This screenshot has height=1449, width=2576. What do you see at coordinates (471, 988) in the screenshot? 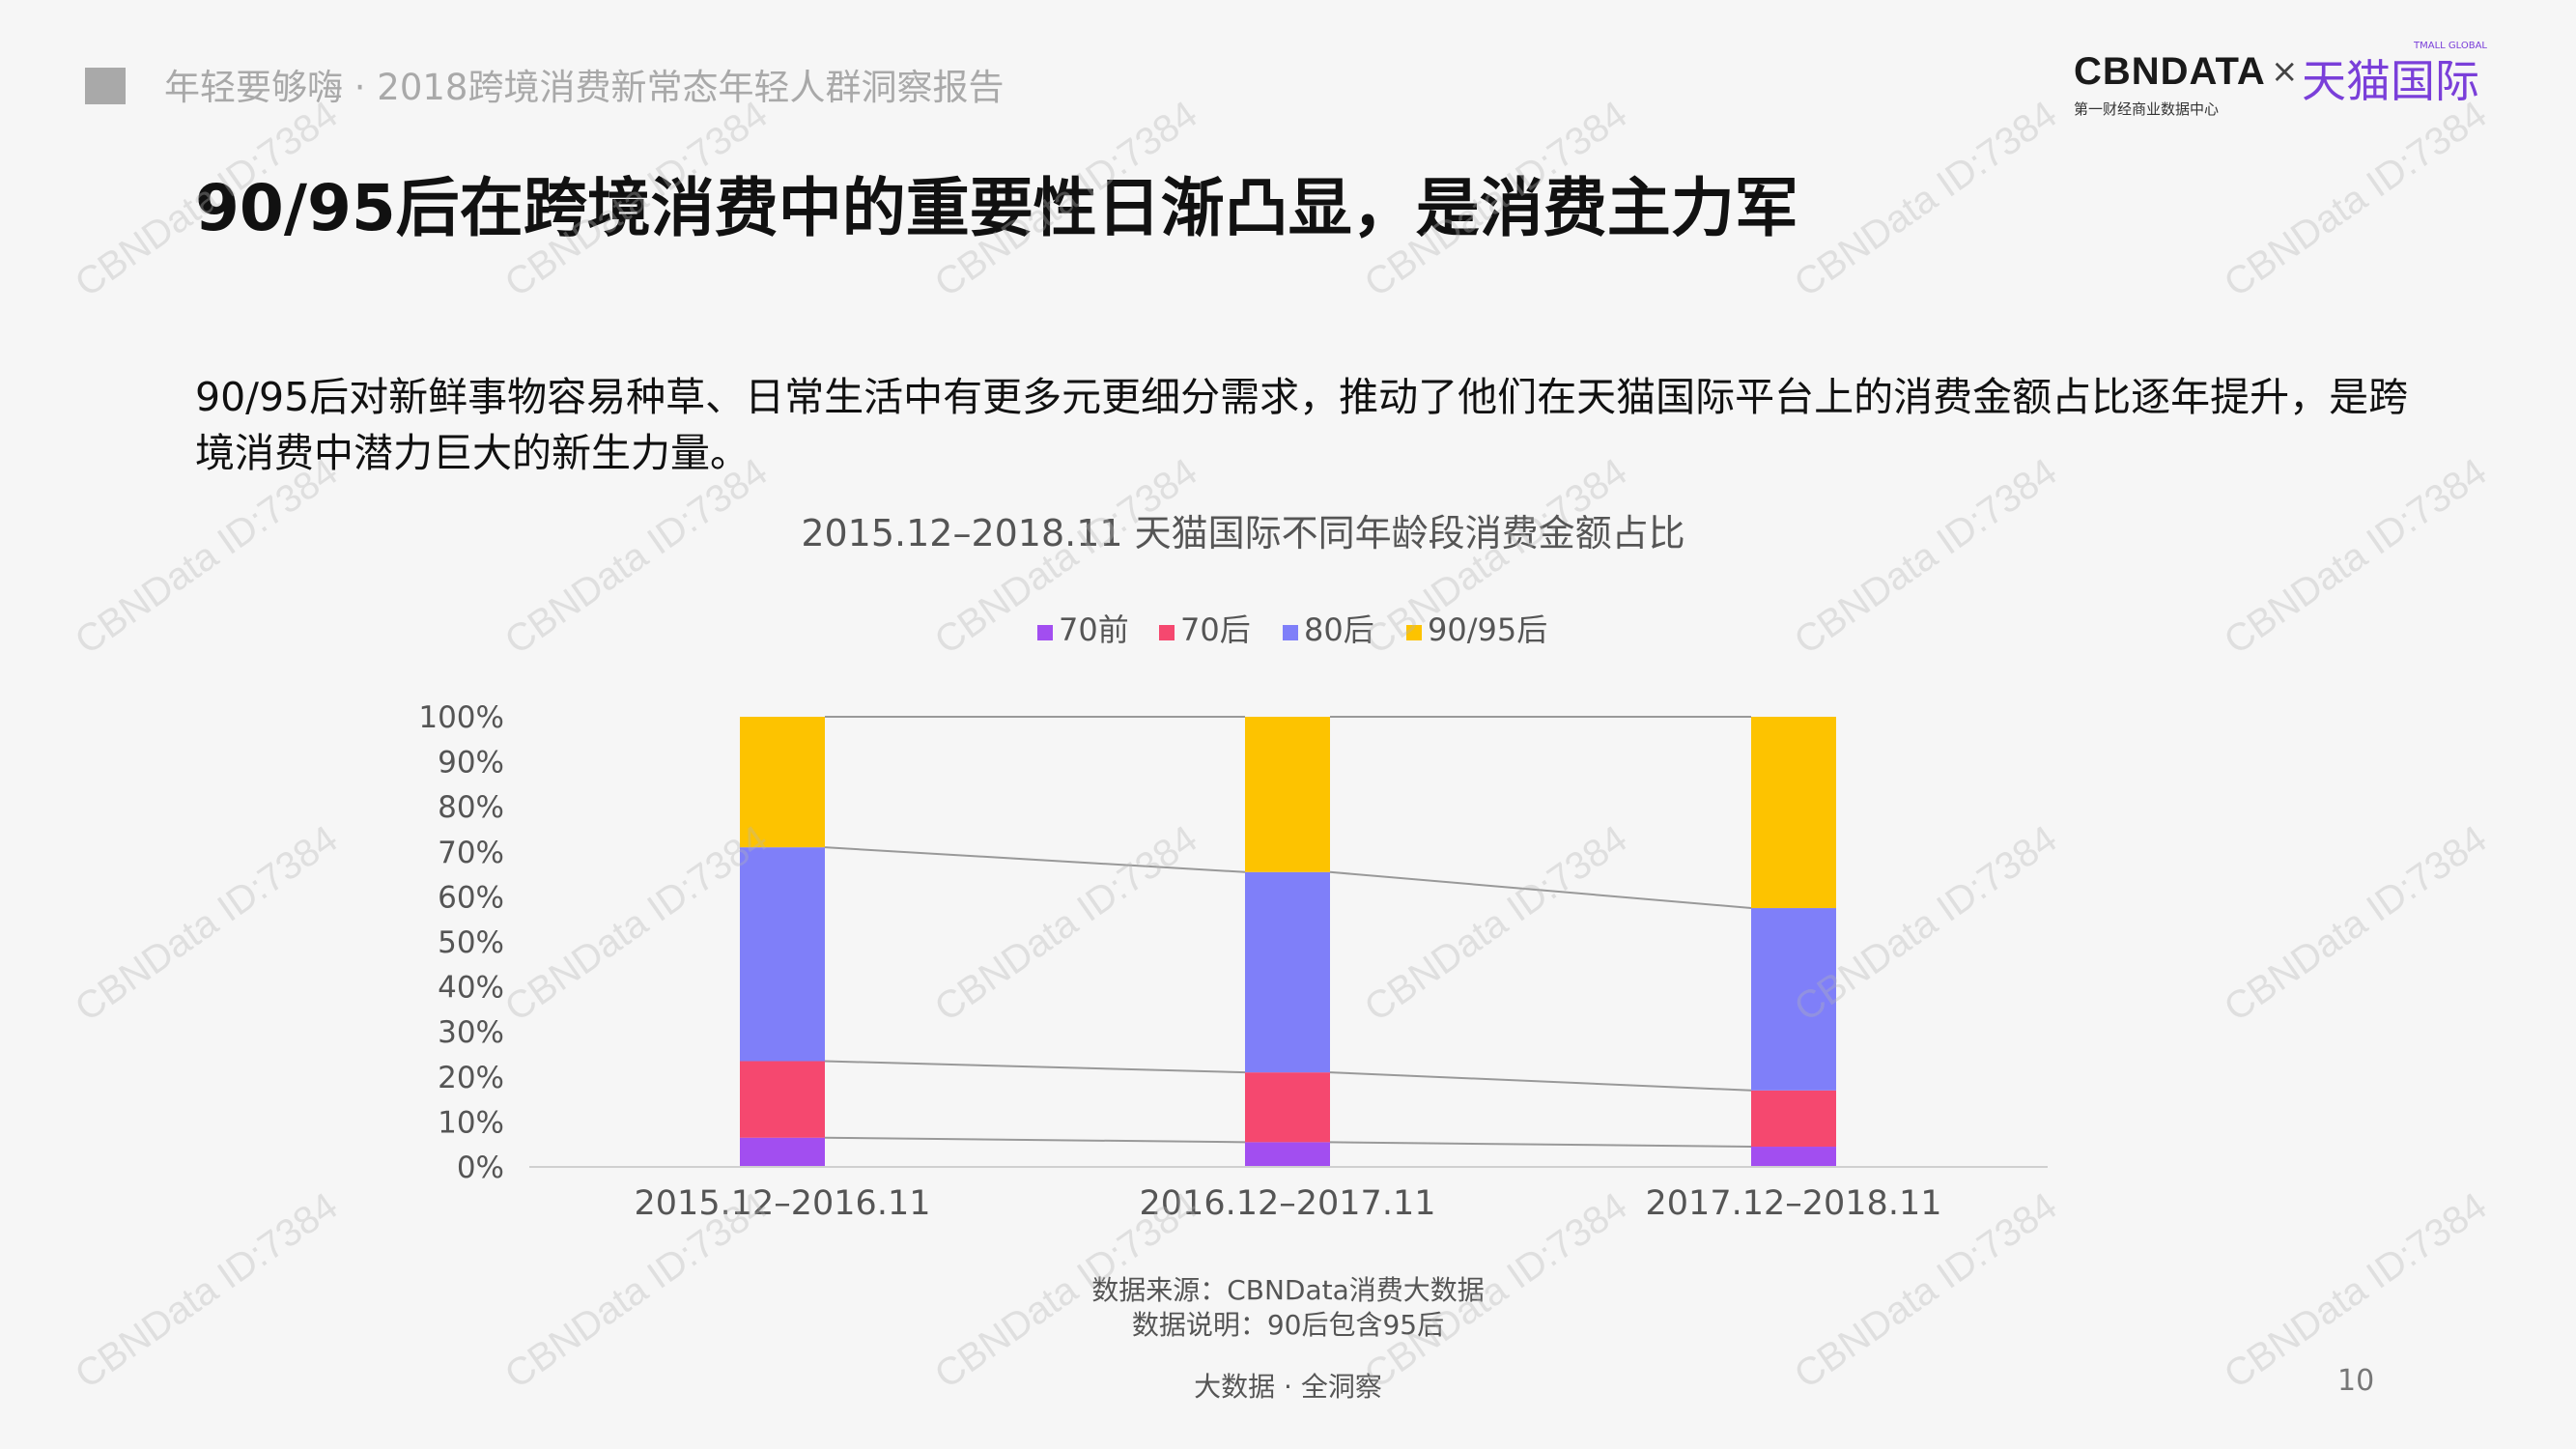
I see `y-tick-label: 40%` at bounding box center [471, 988].